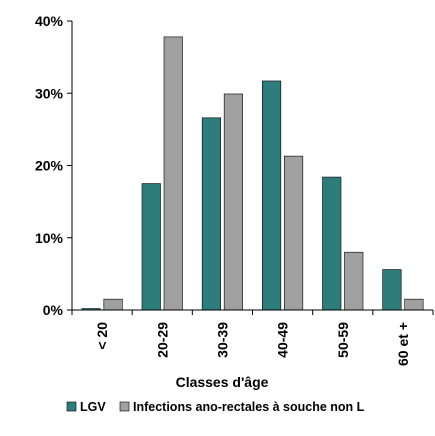 The image size is (435, 436). I want to click on y-ticks-group: 0% 10% 20% 30% 40%, so click(53, 165).